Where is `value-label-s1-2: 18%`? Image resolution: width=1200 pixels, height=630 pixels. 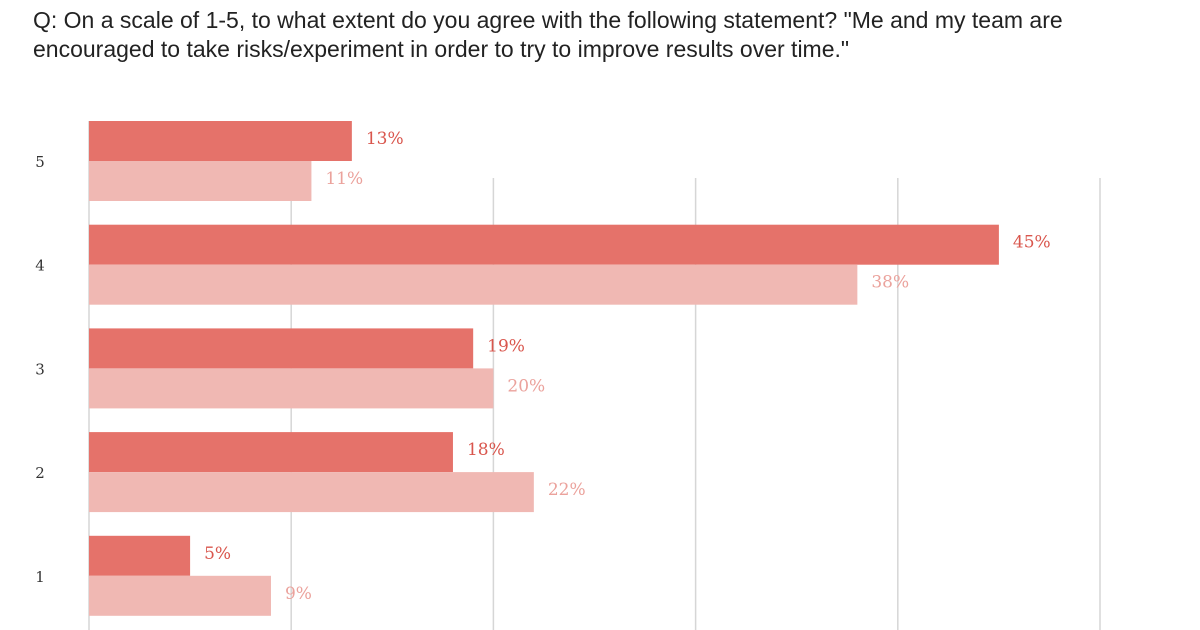 value-label-s1-2: 18% is located at coordinates (486, 450).